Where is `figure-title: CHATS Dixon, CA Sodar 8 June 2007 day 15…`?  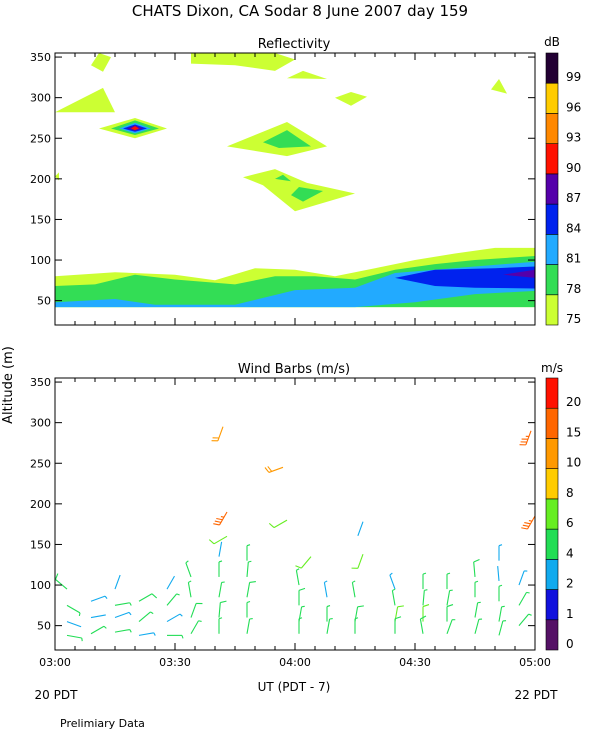 figure-title: CHATS Dixon, CA Sodar 8 June 2007 day 15… is located at coordinates (300, 11).